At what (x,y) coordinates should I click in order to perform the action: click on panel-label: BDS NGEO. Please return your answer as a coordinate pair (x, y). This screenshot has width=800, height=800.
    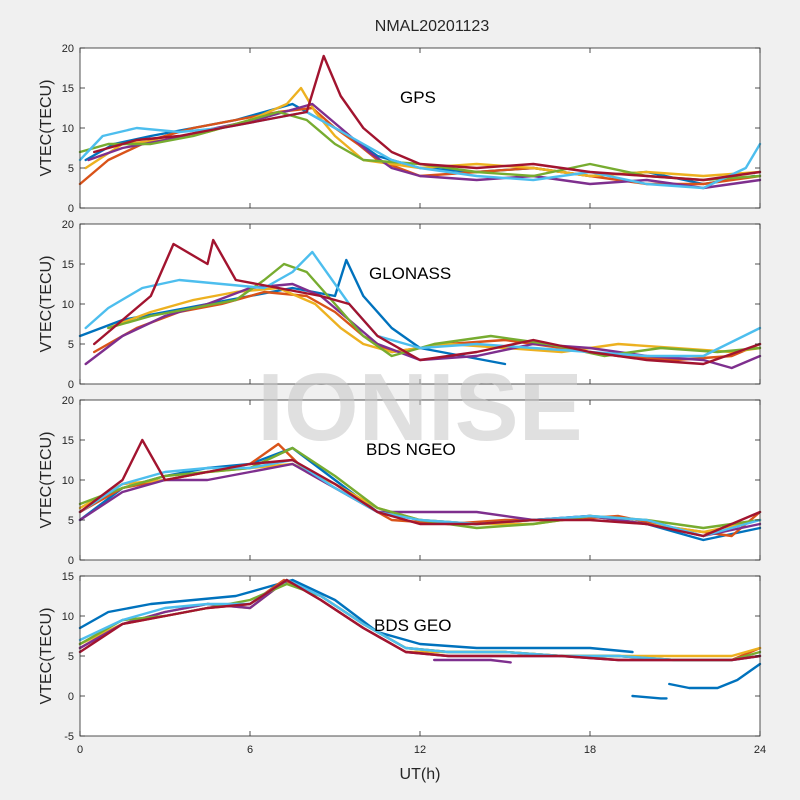
    Looking at the image, I should click on (411, 449).